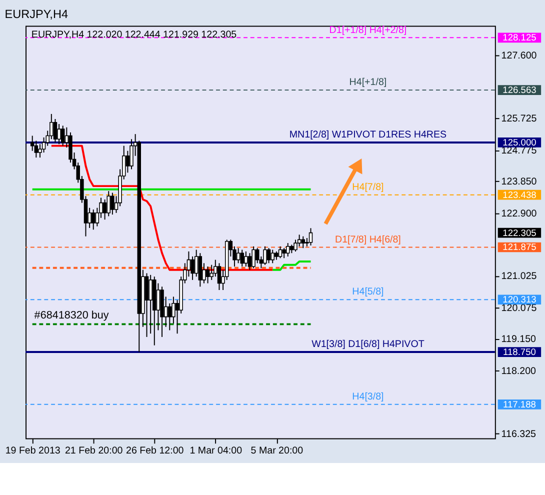 Image resolution: width=545 pixels, height=495 pixels. What do you see at coordinates (519, 371) in the screenshot?
I see `y-tick-label: 118.200` at bounding box center [519, 371].